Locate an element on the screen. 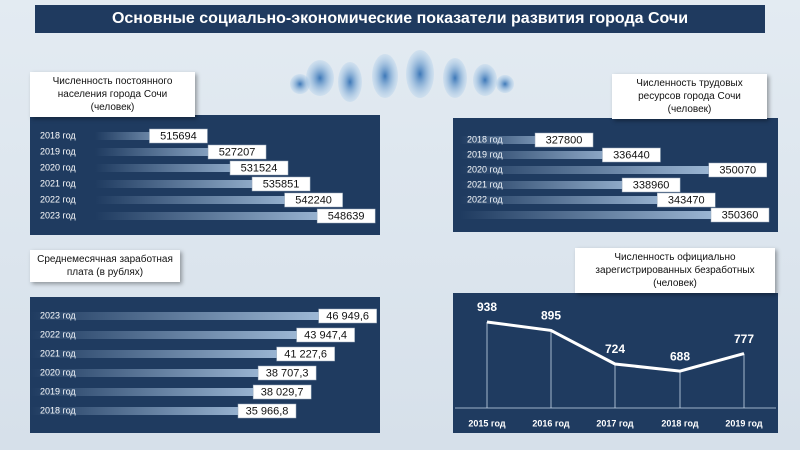  category-label: 2022 год is located at coordinates (58, 199).